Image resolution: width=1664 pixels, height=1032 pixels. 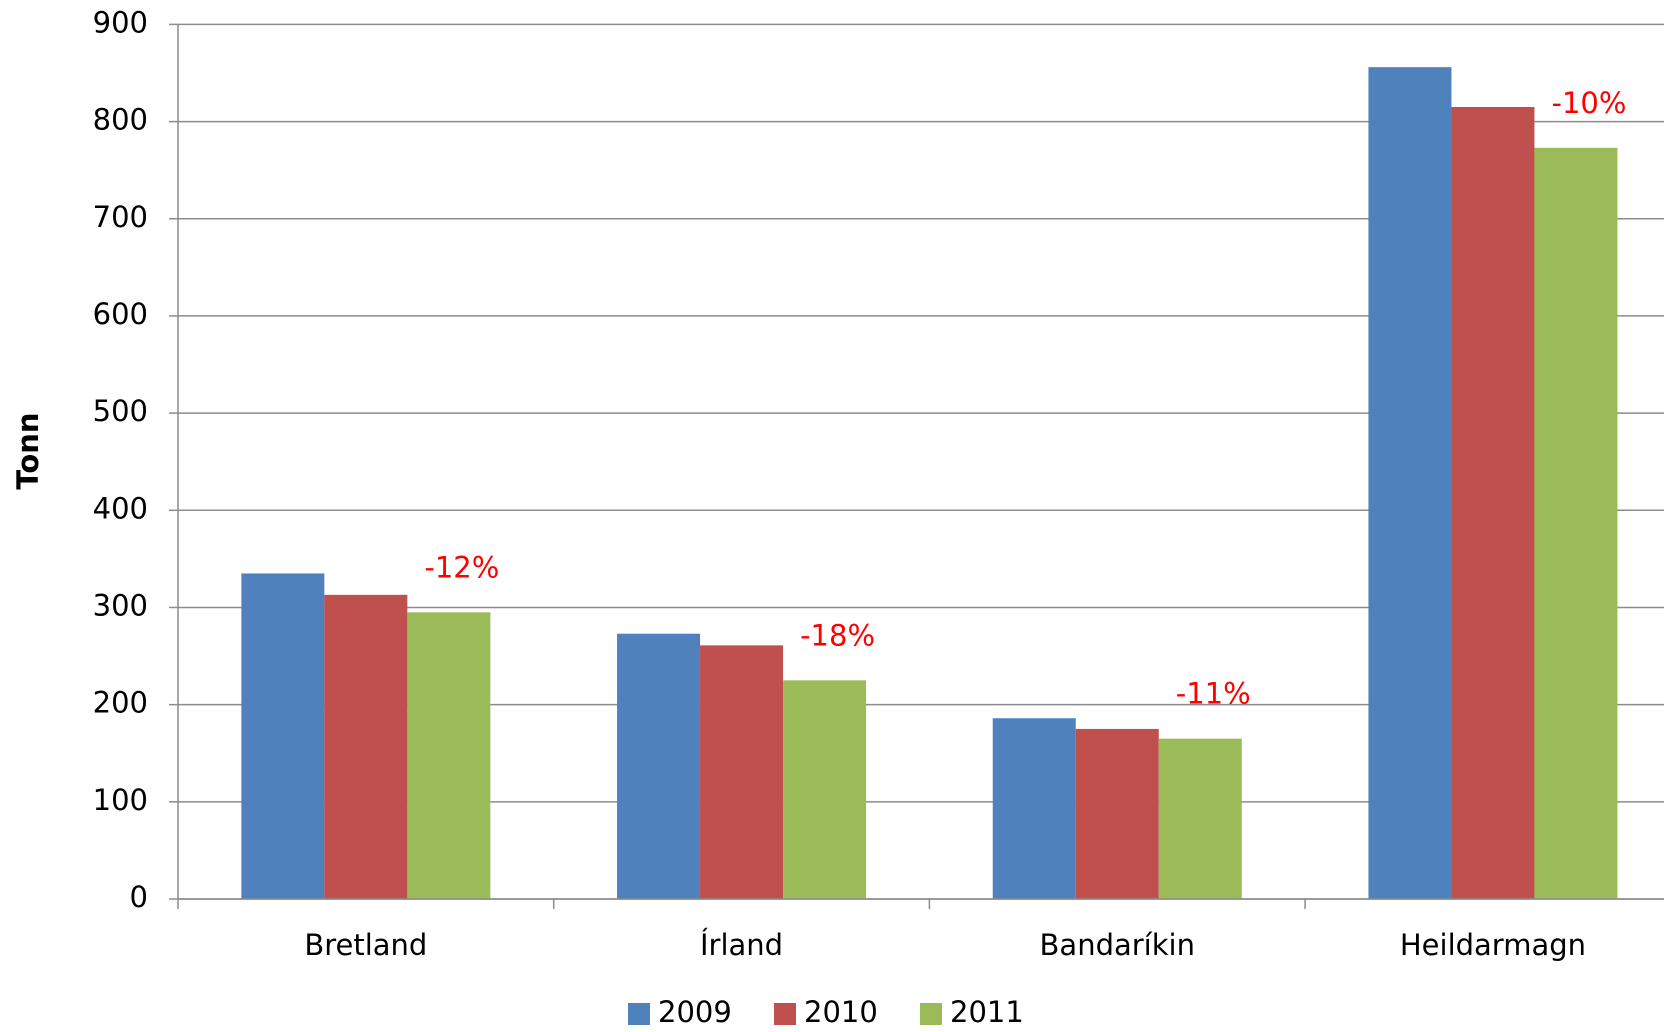 What do you see at coordinates (461, 567) in the screenshot?
I see `annotation: -12%` at bounding box center [461, 567].